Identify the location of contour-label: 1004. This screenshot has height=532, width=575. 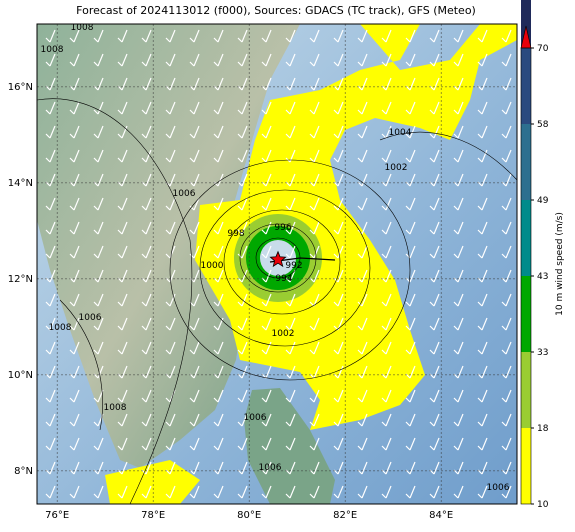
(400, 133).